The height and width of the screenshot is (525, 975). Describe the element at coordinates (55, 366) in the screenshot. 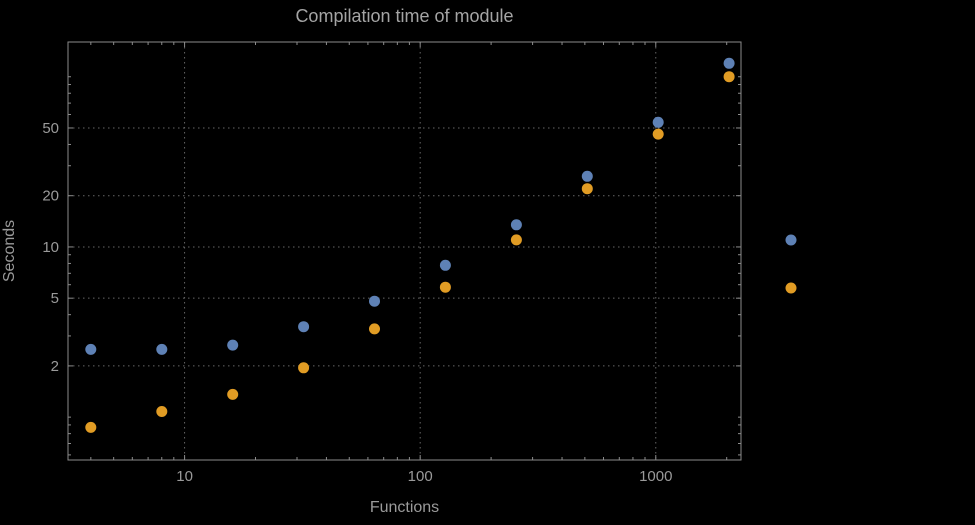

I see `y-tick-label: 2` at that location.